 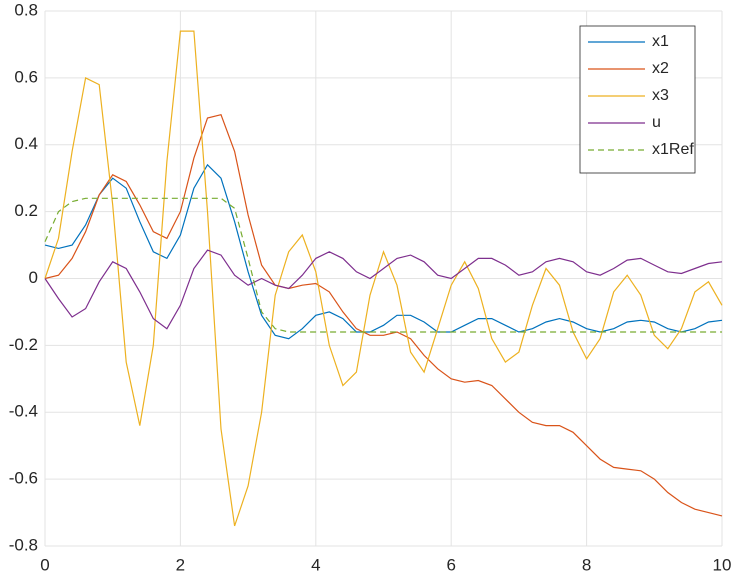 What do you see at coordinates (26, 76) in the screenshot?
I see `y-tick-label: 0.6` at bounding box center [26, 76].